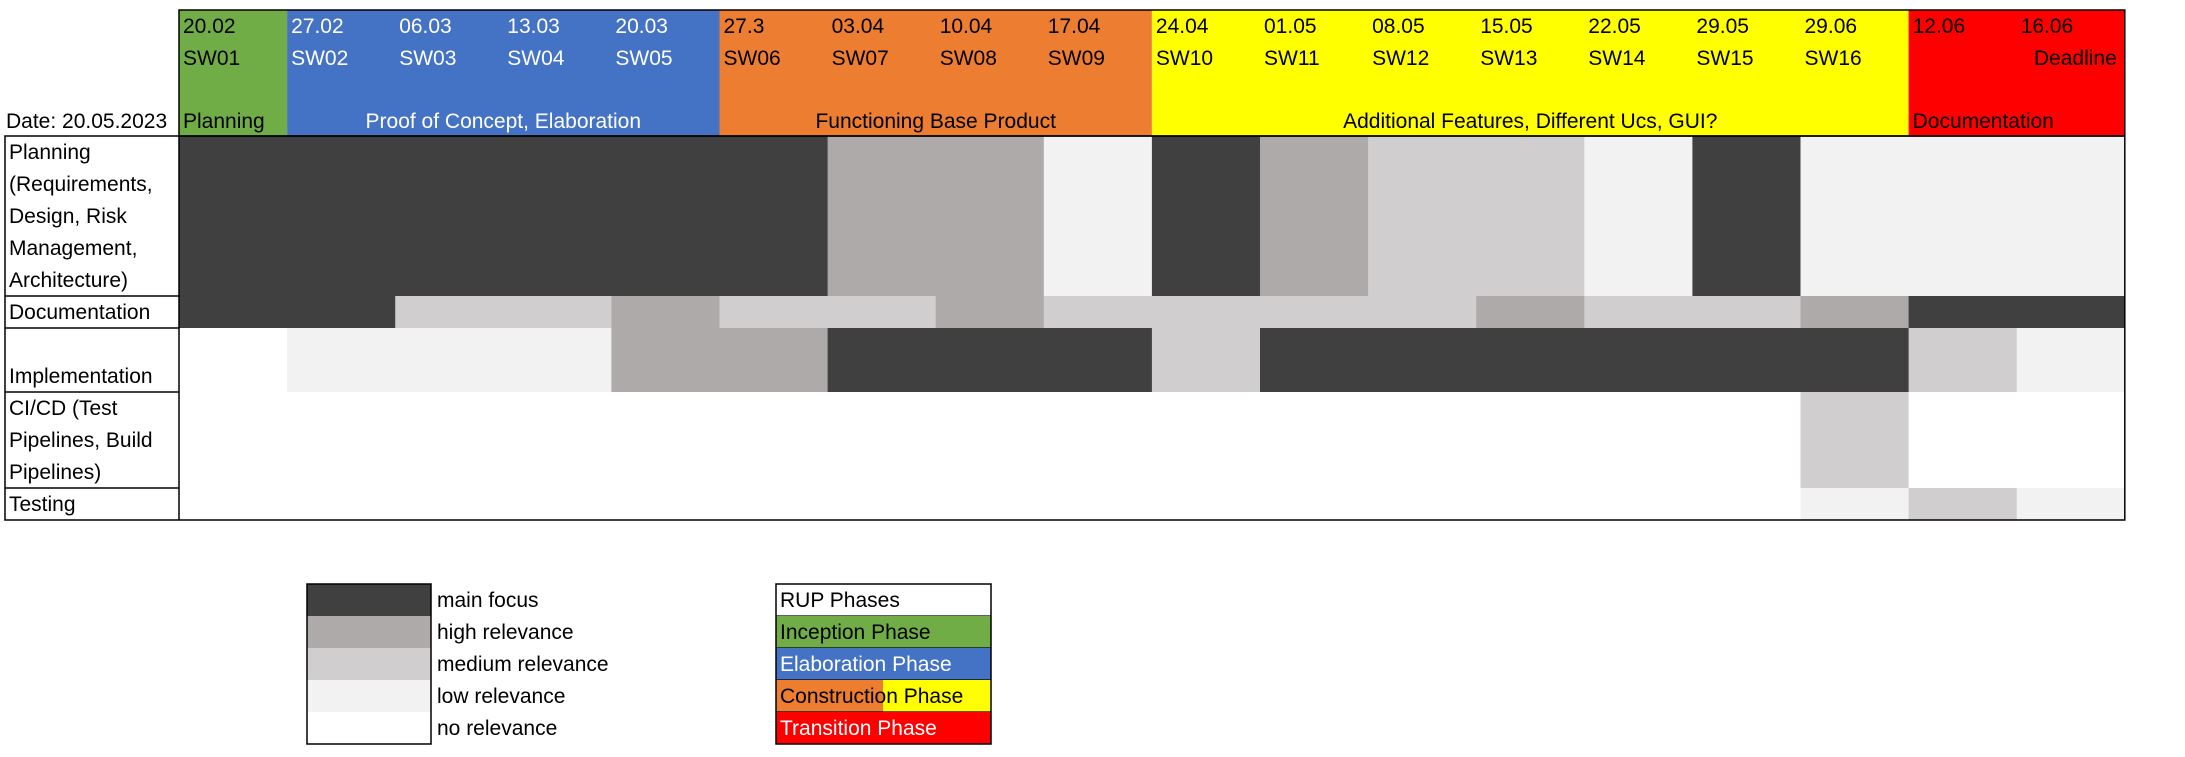 This screenshot has width=2185, height=757. What do you see at coordinates (505, 632) in the screenshot?
I see `legend-label: high relevance` at bounding box center [505, 632].